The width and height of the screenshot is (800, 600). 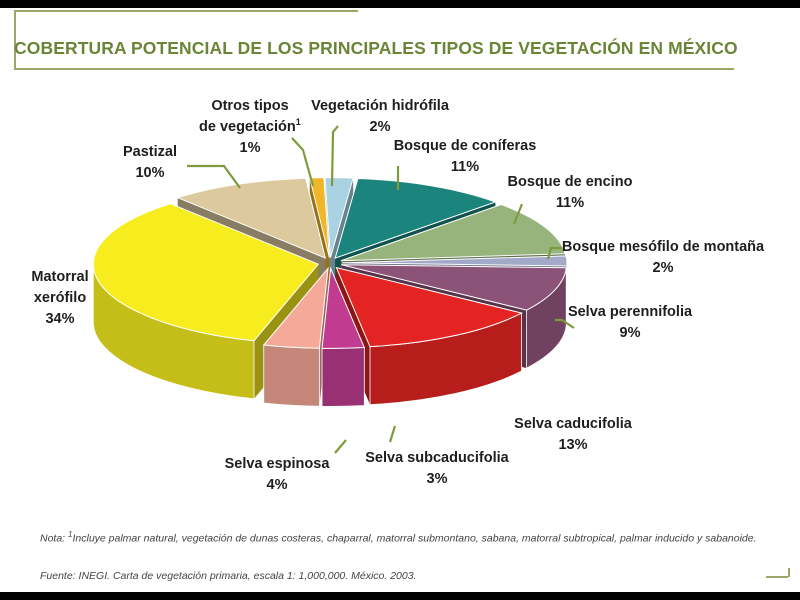 I want to click on frame-bottom-line, so click(x=777, y=577).